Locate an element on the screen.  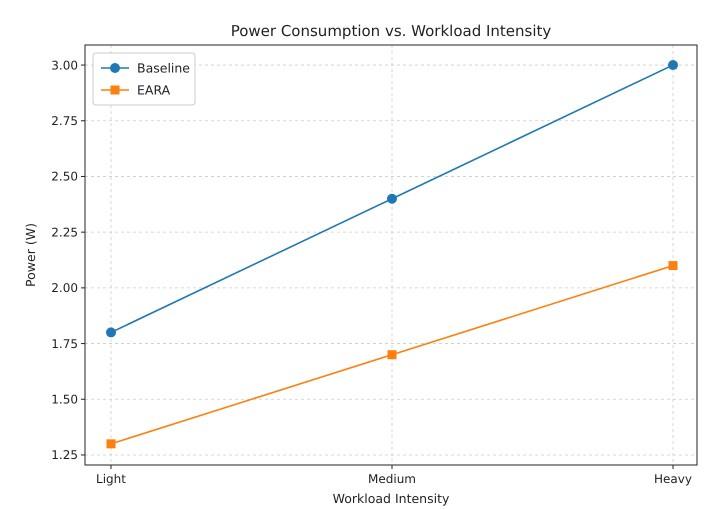
x-axis-title: Workload Intensity is located at coordinates (391, 498).